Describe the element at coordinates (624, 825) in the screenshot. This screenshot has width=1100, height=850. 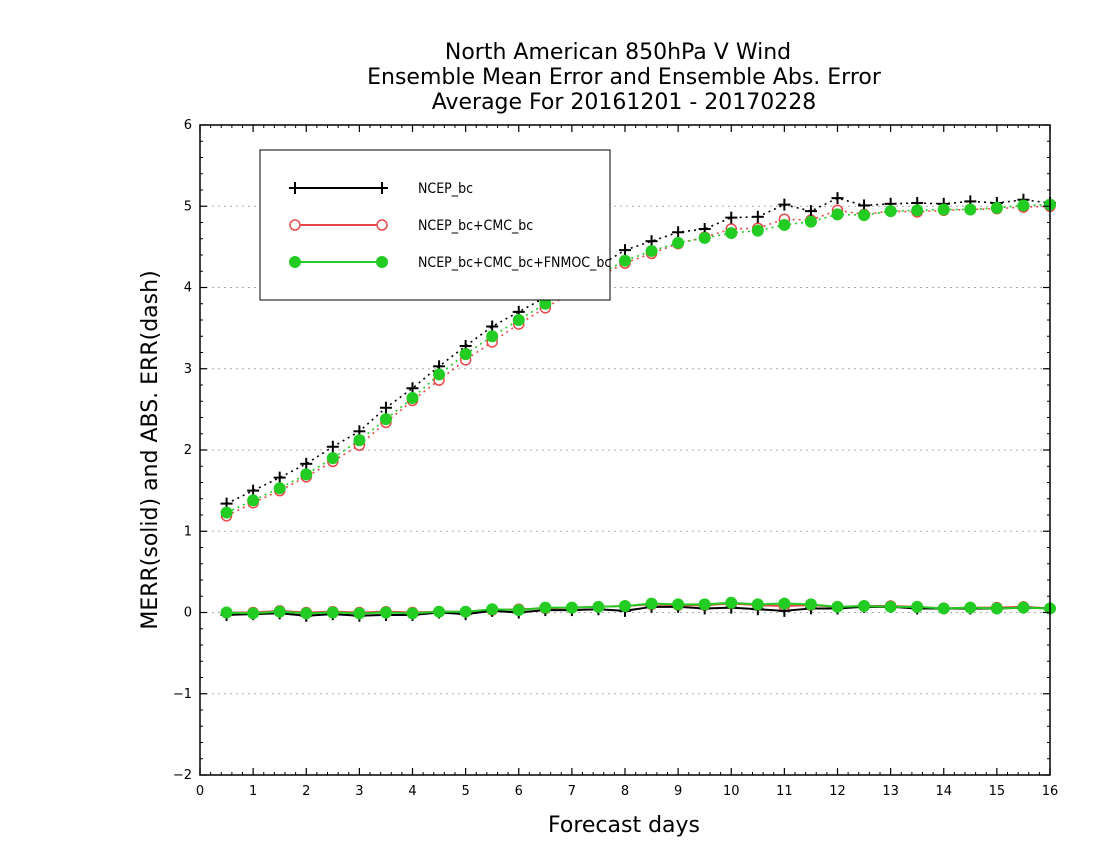
I see `x-axis-label: Forecast days` at that location.